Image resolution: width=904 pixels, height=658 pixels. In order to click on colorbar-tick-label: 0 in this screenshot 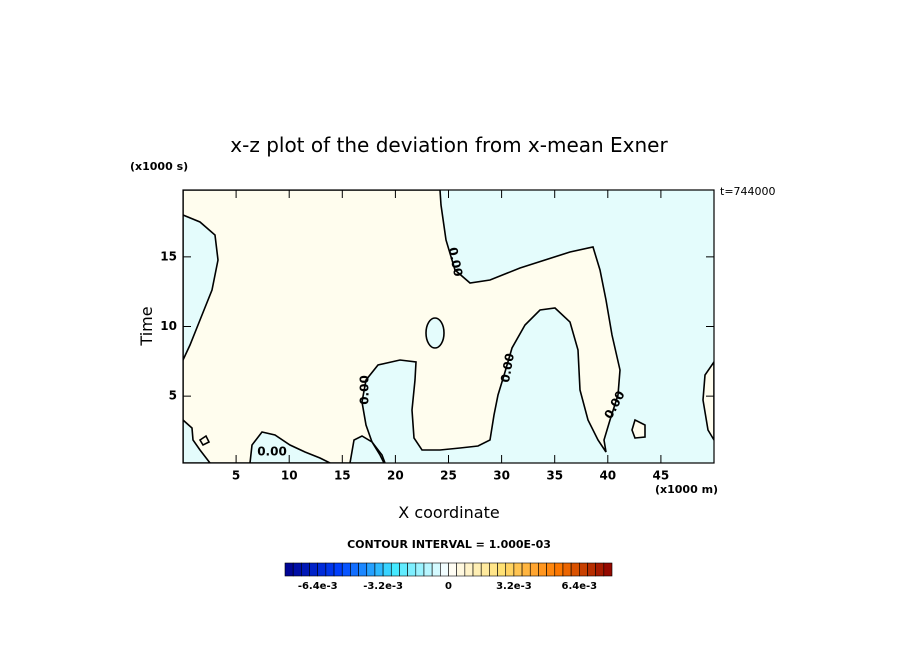, I will do `click(448, 586)`.